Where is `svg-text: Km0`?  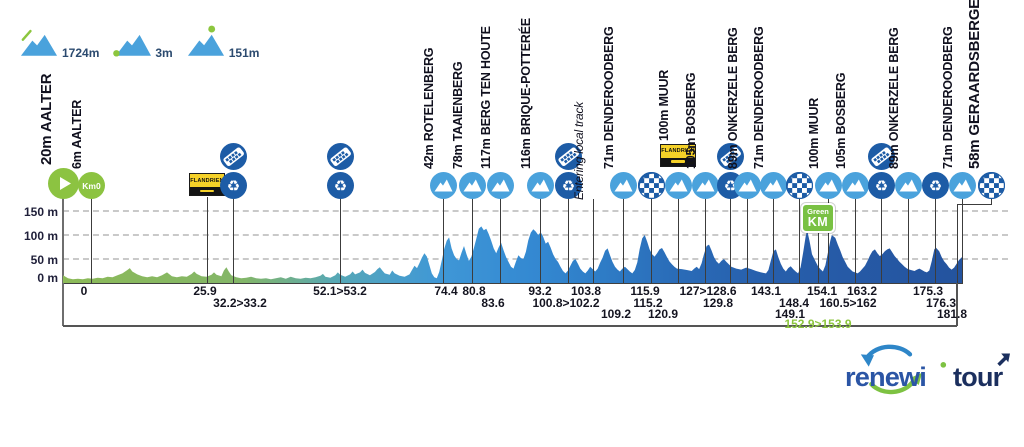 svg-text: Km0 is located at coordinates (91, 185).